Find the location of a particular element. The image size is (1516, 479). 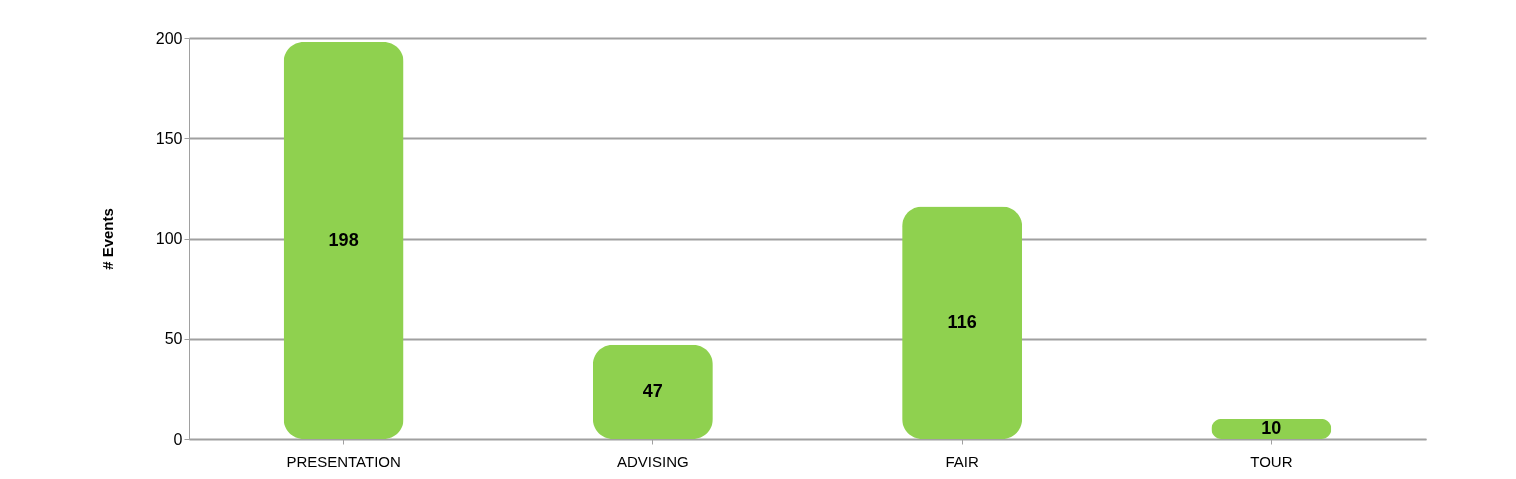

x-tick-label: FAIR is located at coordinates (962, 461).